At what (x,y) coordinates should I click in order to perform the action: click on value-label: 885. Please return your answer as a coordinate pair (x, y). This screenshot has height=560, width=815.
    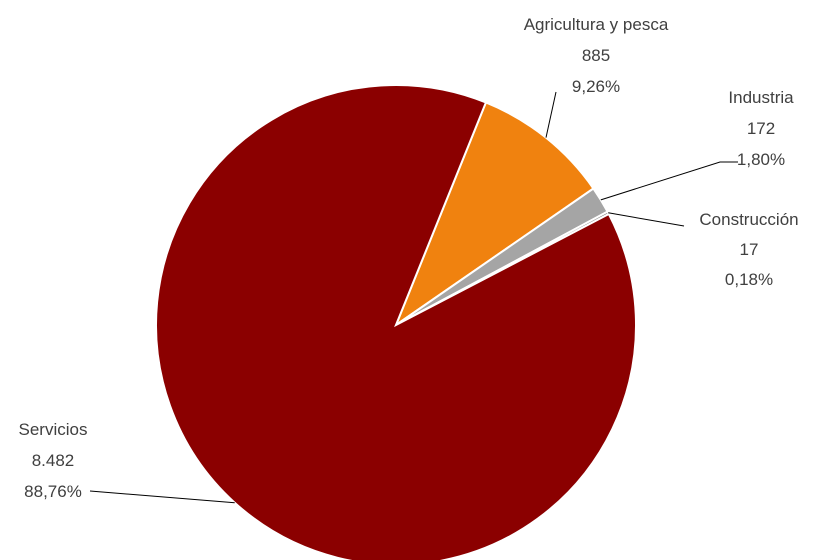
    Looking at the image, I should click on (596, 55).